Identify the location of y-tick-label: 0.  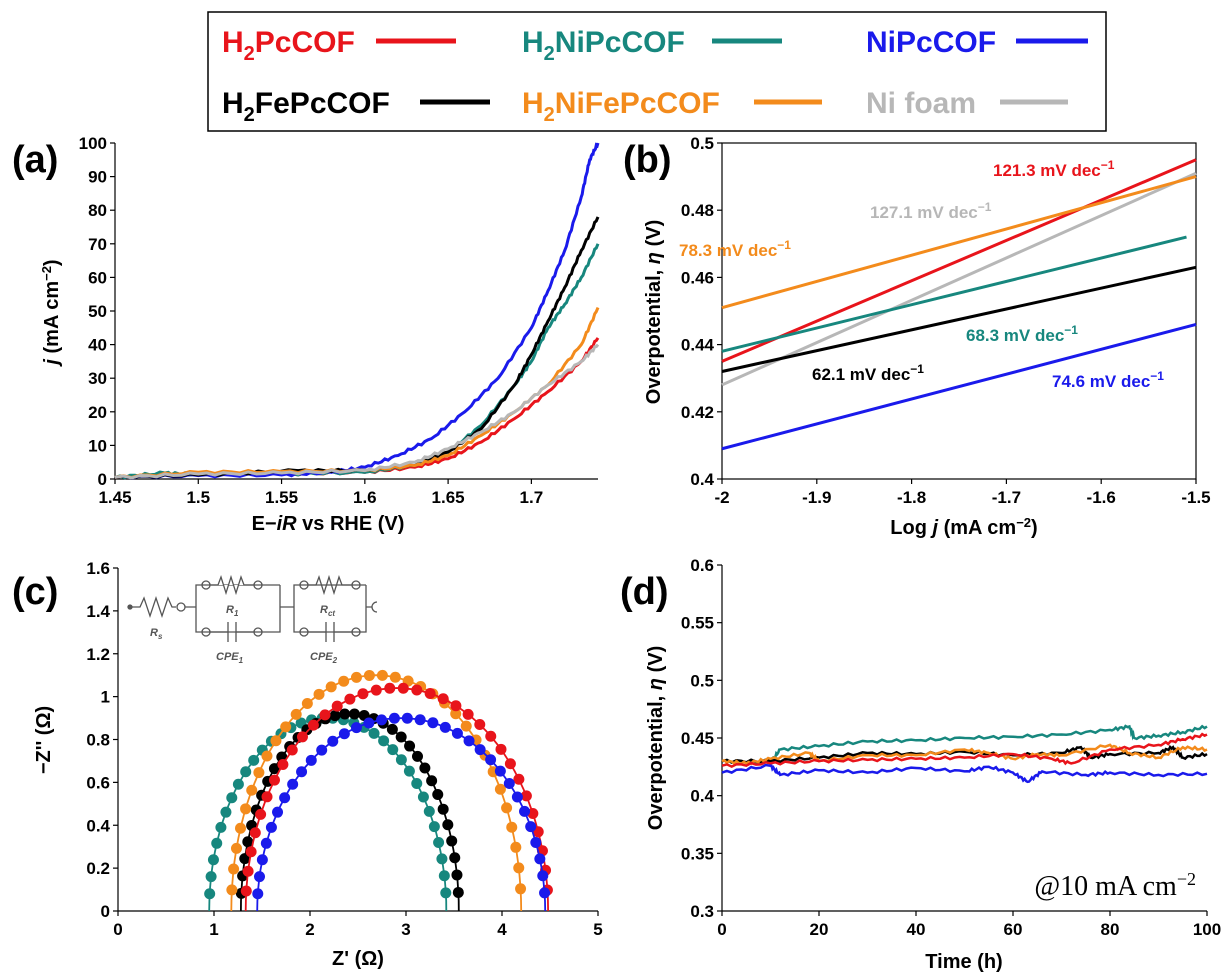
(102, 479).